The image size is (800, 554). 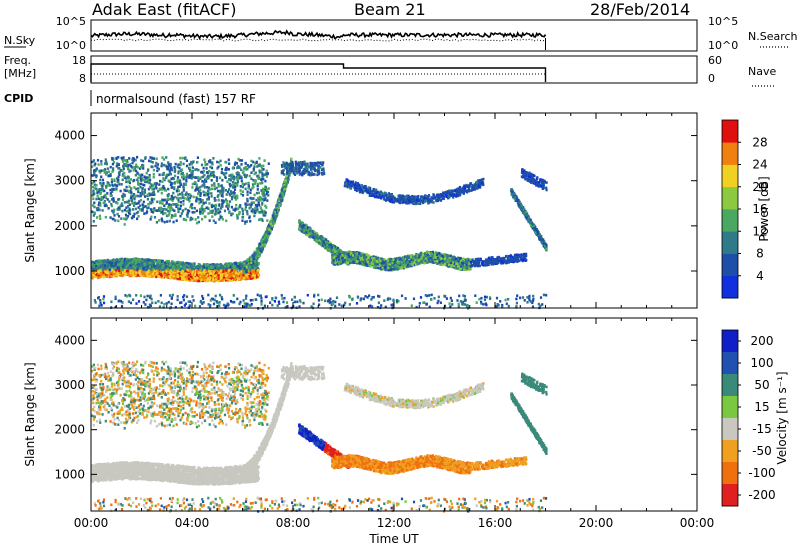 I want to click on freq-label: Freq., so click(x=17, y=60).